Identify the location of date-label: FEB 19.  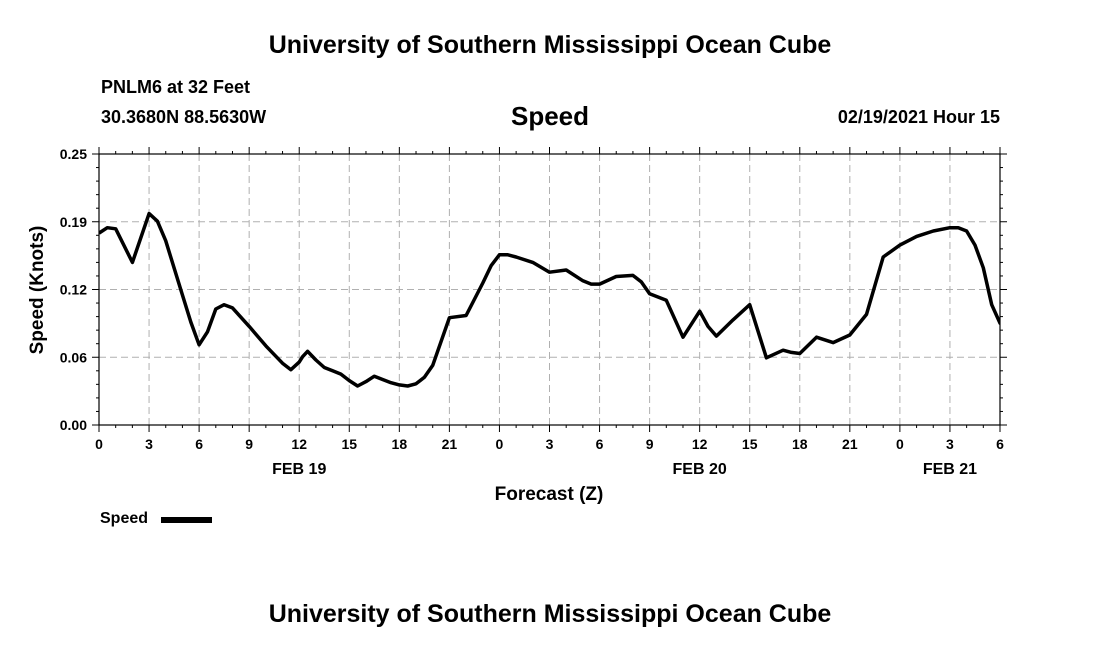
(299, 469).